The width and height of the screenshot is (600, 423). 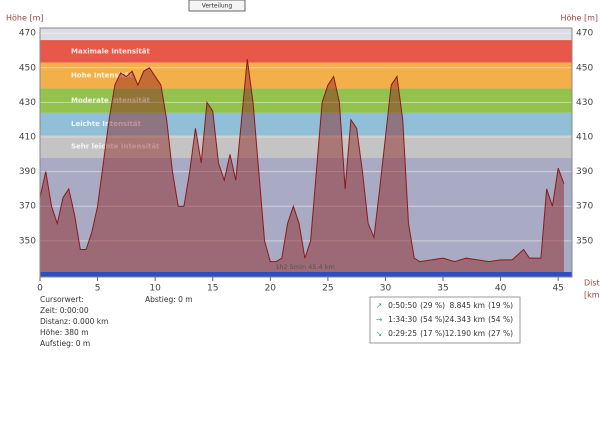 What do you see at coordinates (402, 319) in the screenshot?
I see `stats-cell: 1:34:30` at bounding box center [402, 319].